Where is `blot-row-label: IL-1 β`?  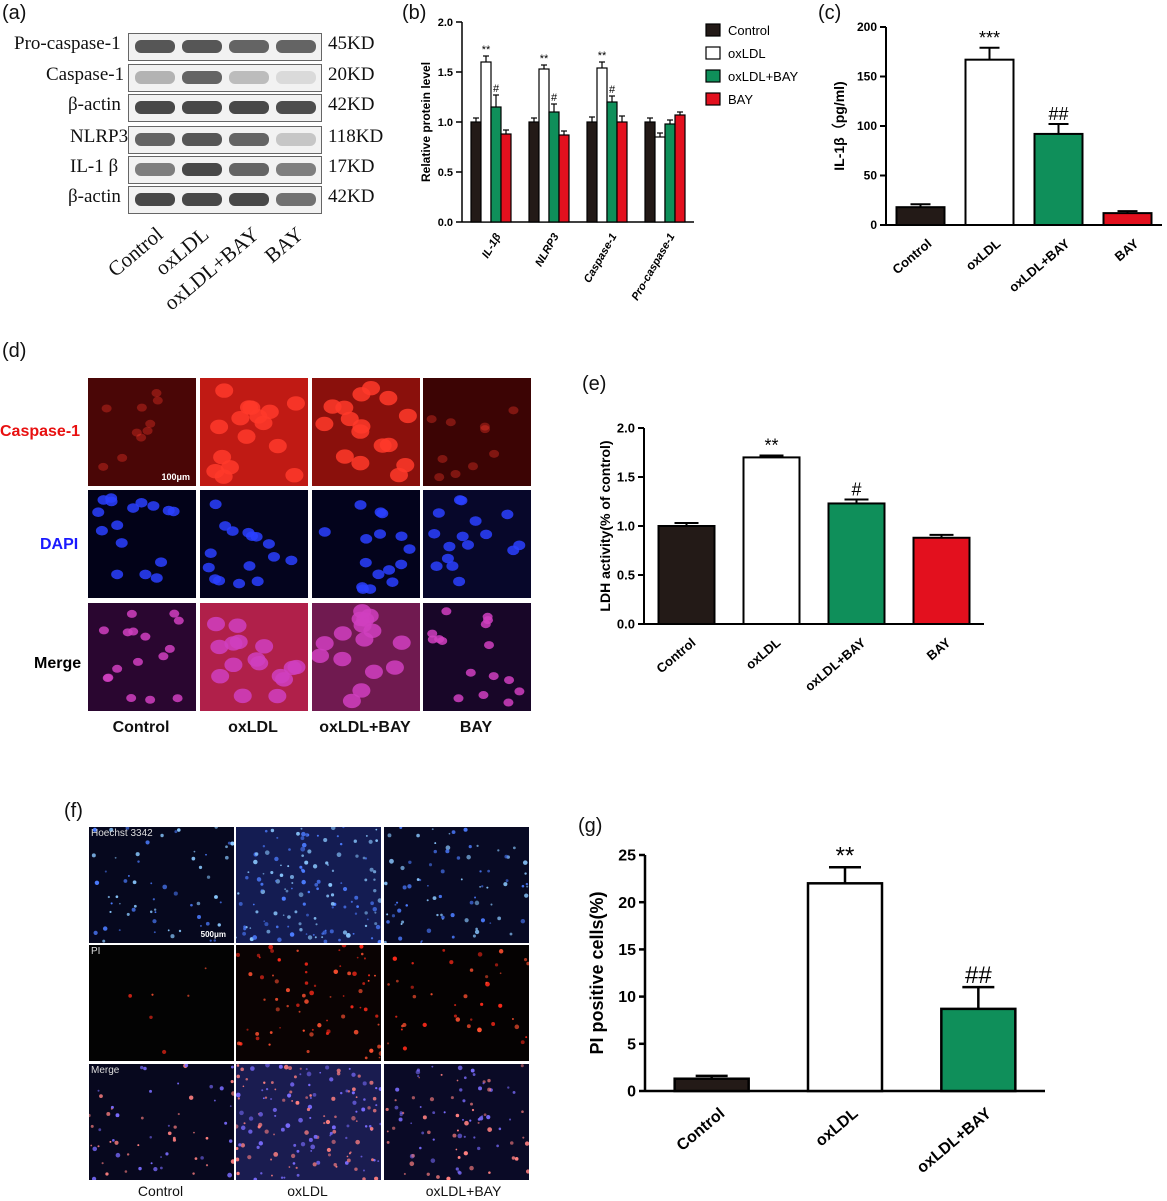 blot-row-label: IL-1 β is located at coordinates (94, 166).